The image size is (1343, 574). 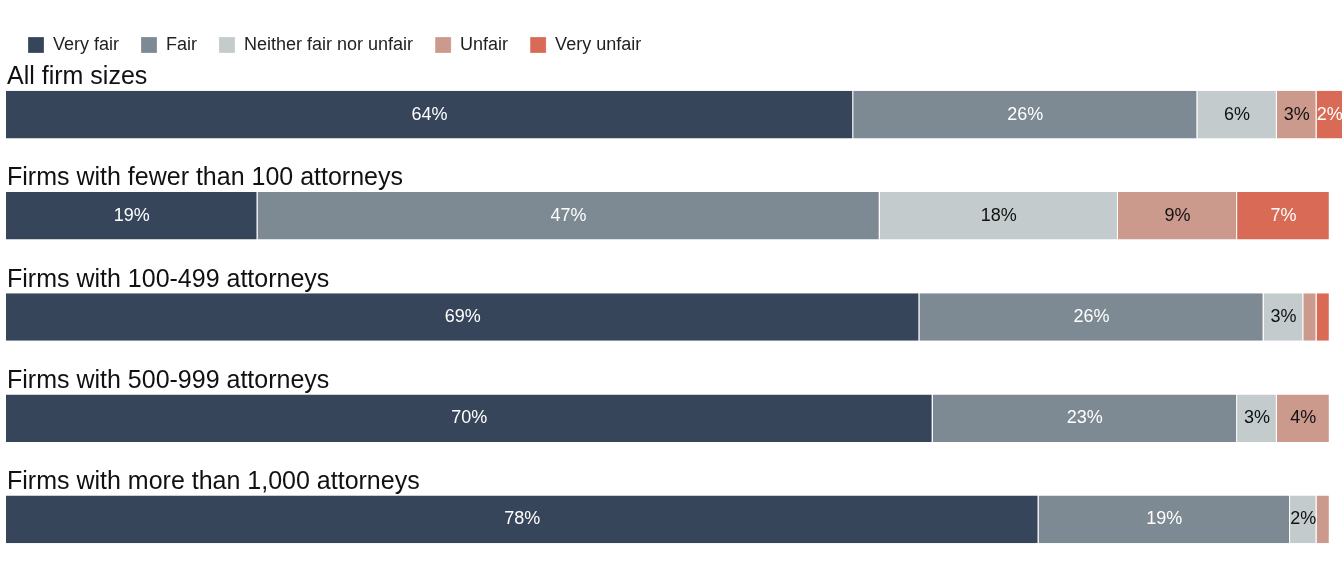 What do you see at coordinates (213, 480) in the screenshot?
I see `y-tick-label: Firms with more than 1,000 attorneys` at bounding box center [213, 480].